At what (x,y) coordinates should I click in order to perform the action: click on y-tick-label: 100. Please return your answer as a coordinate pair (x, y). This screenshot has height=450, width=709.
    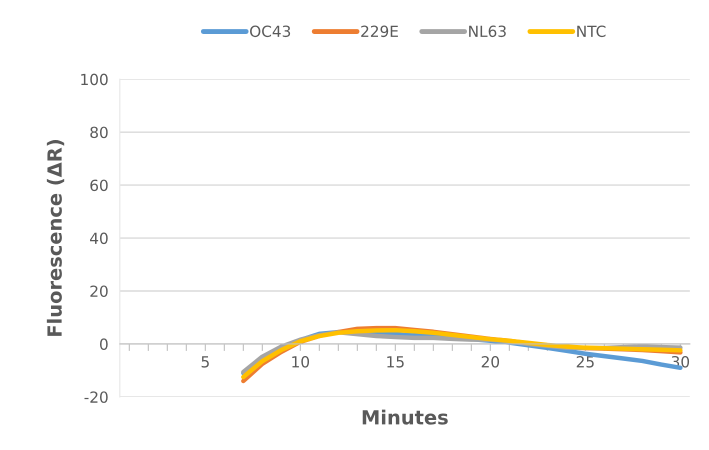
    Looking at the image, I should click on (94, 80).